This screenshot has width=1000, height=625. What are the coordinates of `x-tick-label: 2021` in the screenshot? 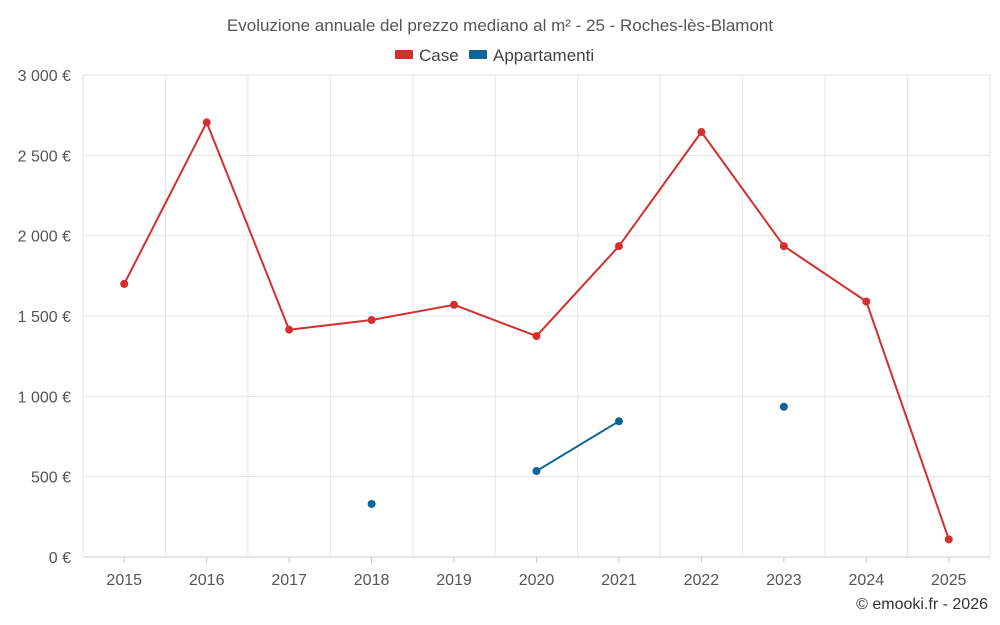 It's located at (619, 580).